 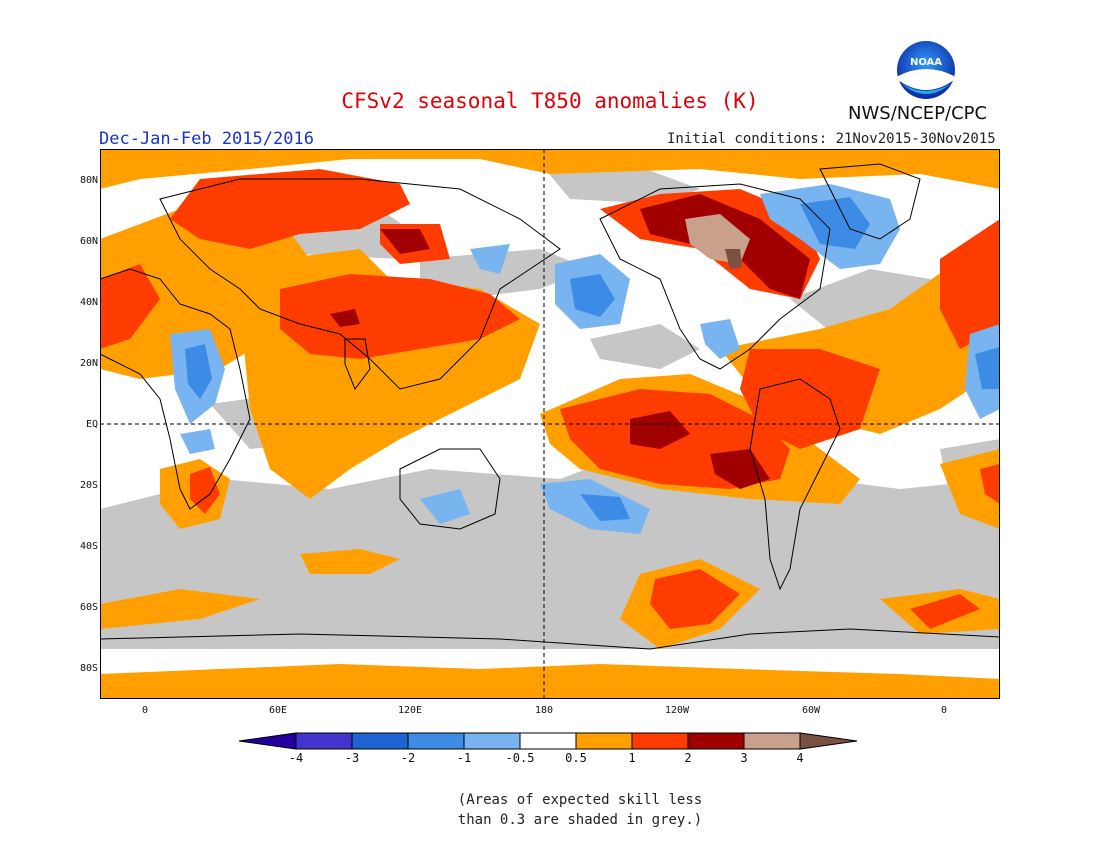 I want to click on legend-label: 3, so click(x=744, y=758).